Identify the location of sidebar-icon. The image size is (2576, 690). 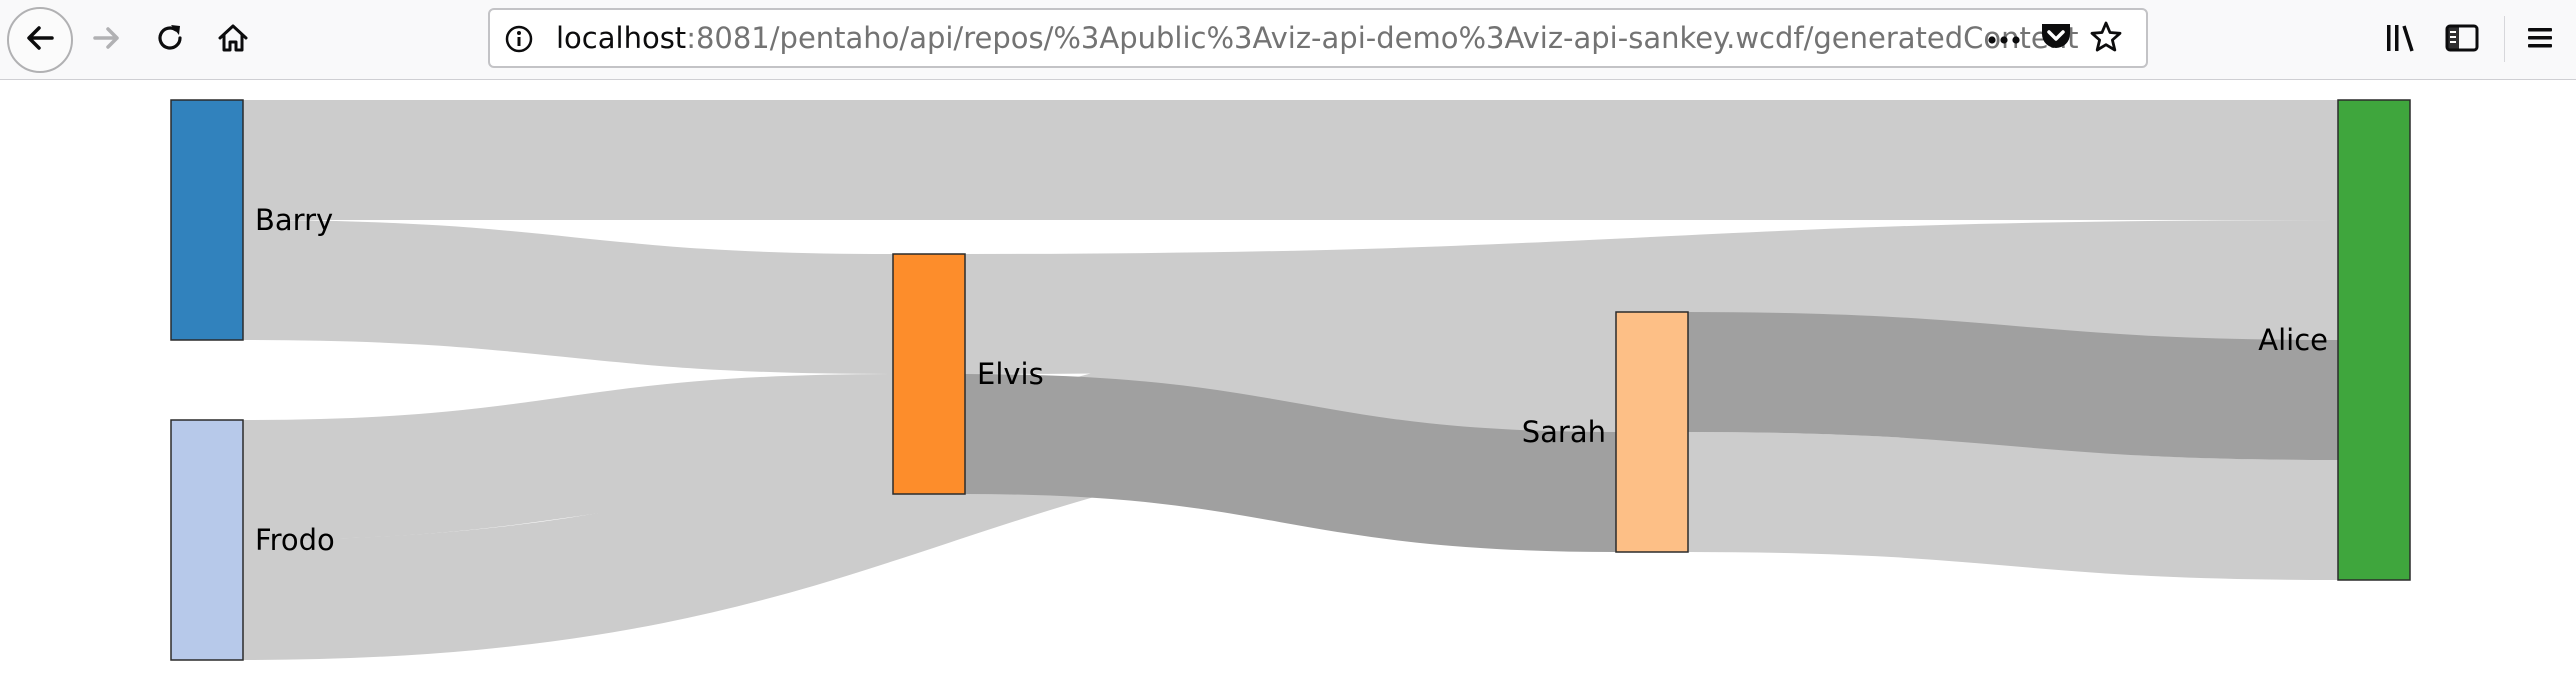
(2462, 40).